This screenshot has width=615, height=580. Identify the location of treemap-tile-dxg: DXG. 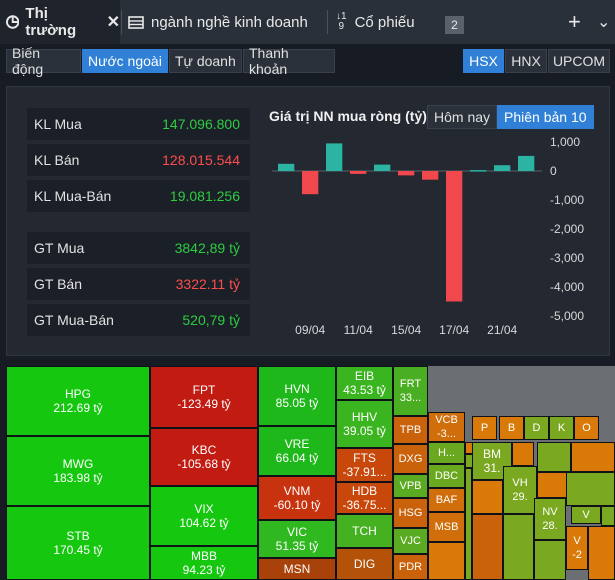
(410, 459).